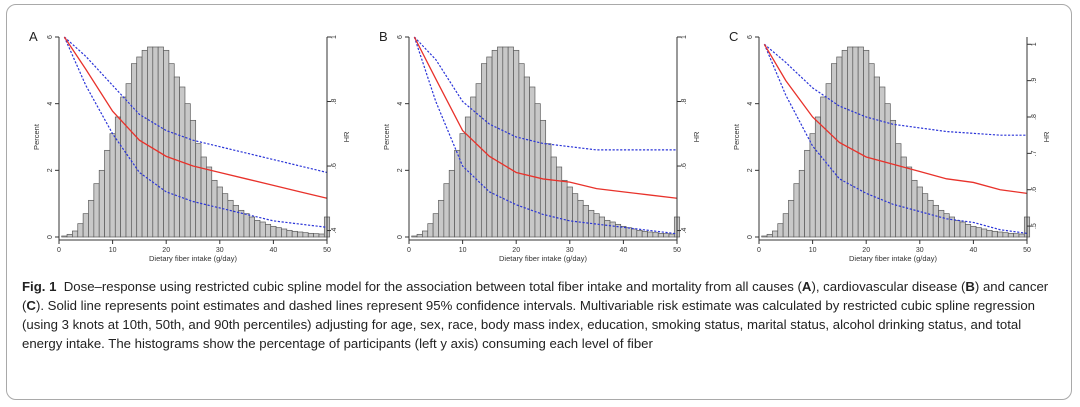  Describe the element at coordinates (400, 104) in the screenshot. I see `panel-b-y-tick-label: 4` at that location.